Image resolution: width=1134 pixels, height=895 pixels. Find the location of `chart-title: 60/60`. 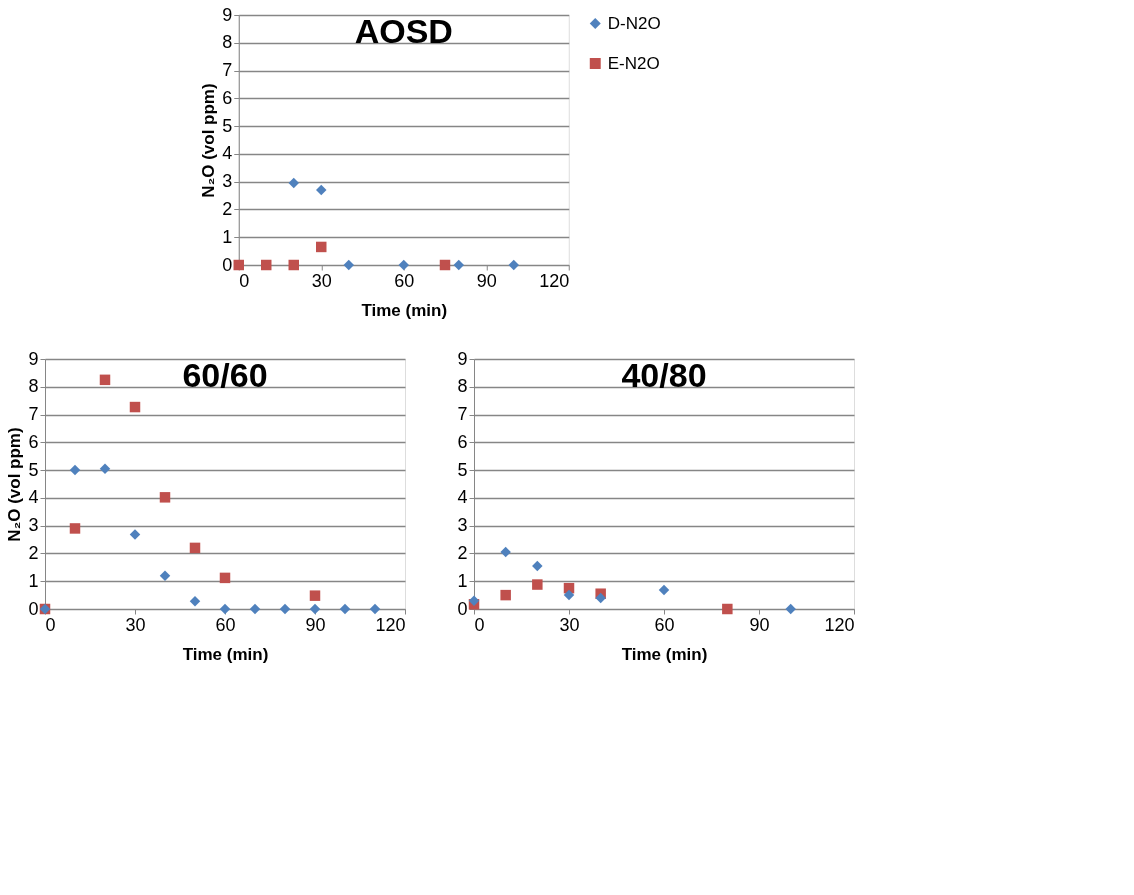

chart-title: 60/60 is located at coordinates (225, 375).